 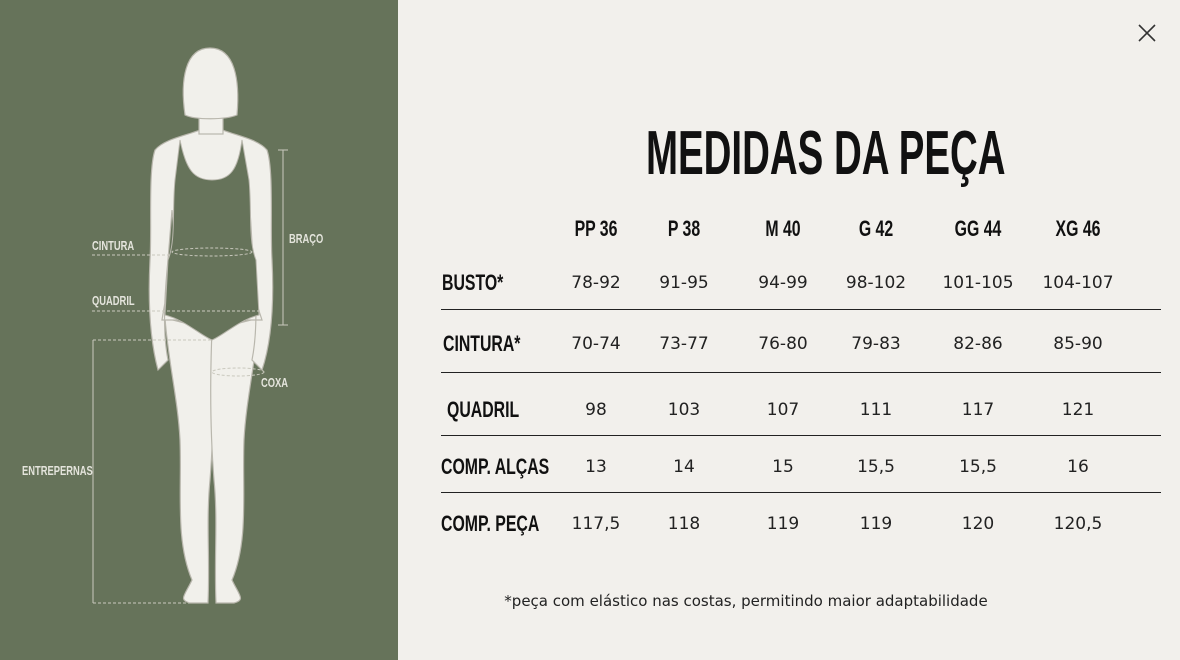 I want to click on cell: 107, so click(x=783, y=410).